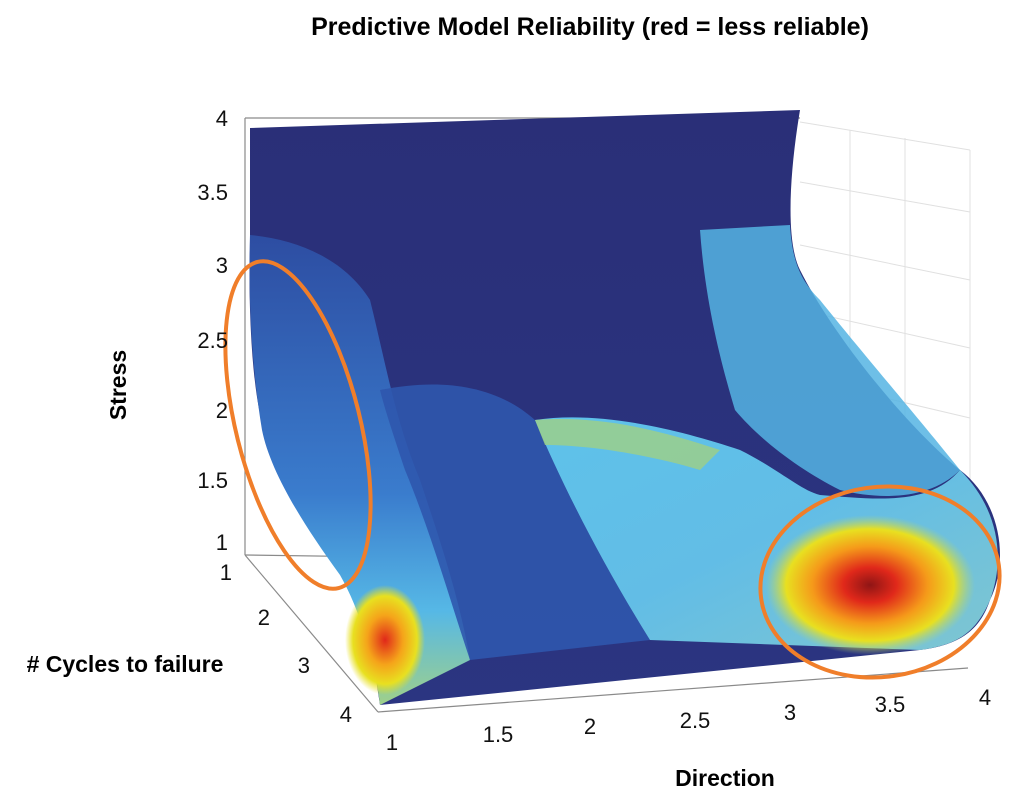 The width and height of the screenshot is (1024, 797). What do you see at coordinates (515, 522) in the screenshot?
I see `surface-middle-band` at bounding box center [515, 522].